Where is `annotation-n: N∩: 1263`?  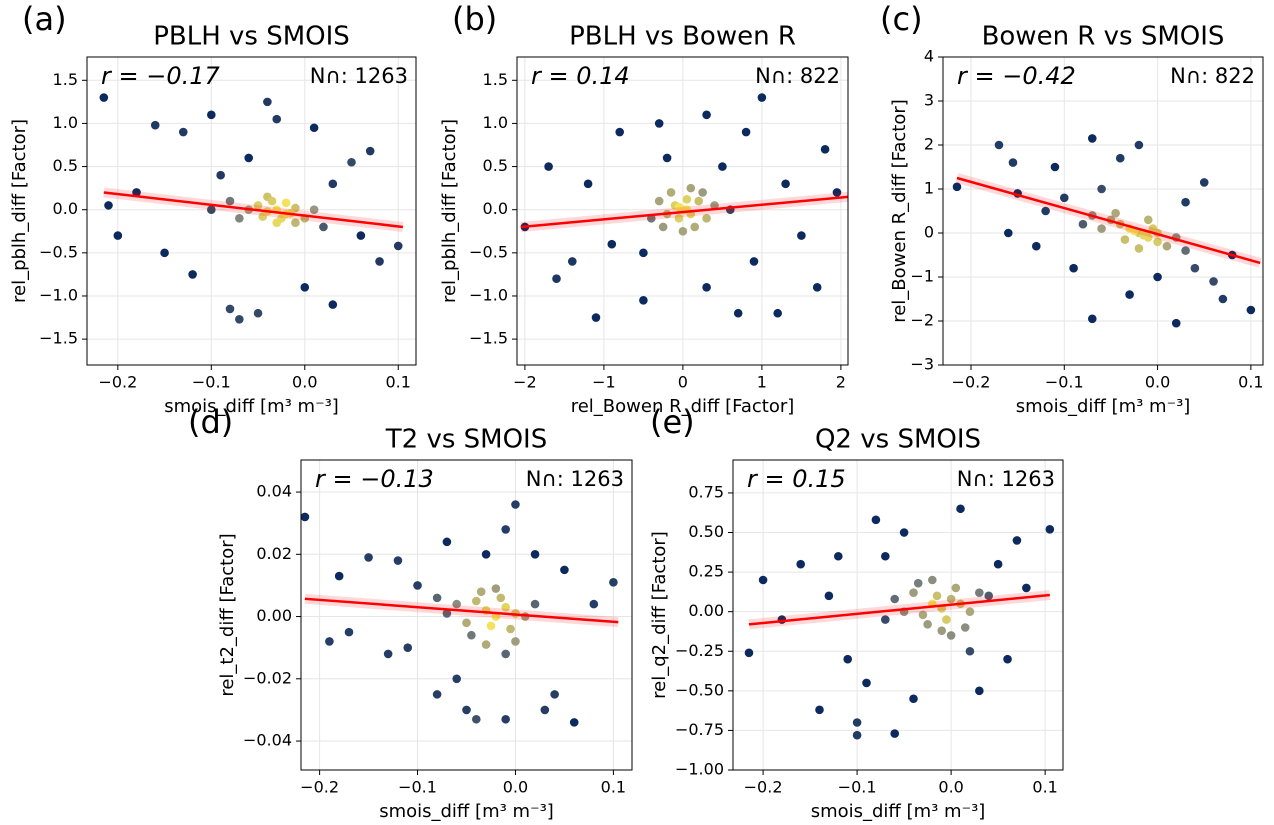
annotation-n: N∩: 1263 is located at coordinates (1006, 479).